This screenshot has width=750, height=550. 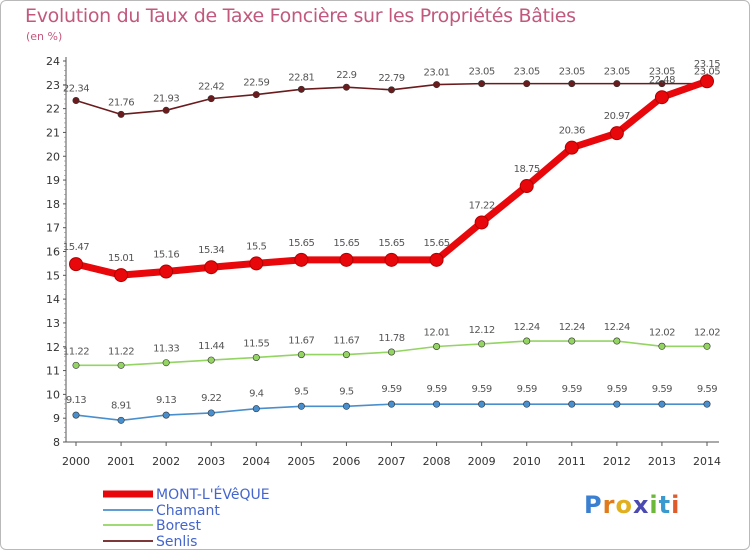 I want to click on y-tick-label: 9, so click(x=56, y=418).